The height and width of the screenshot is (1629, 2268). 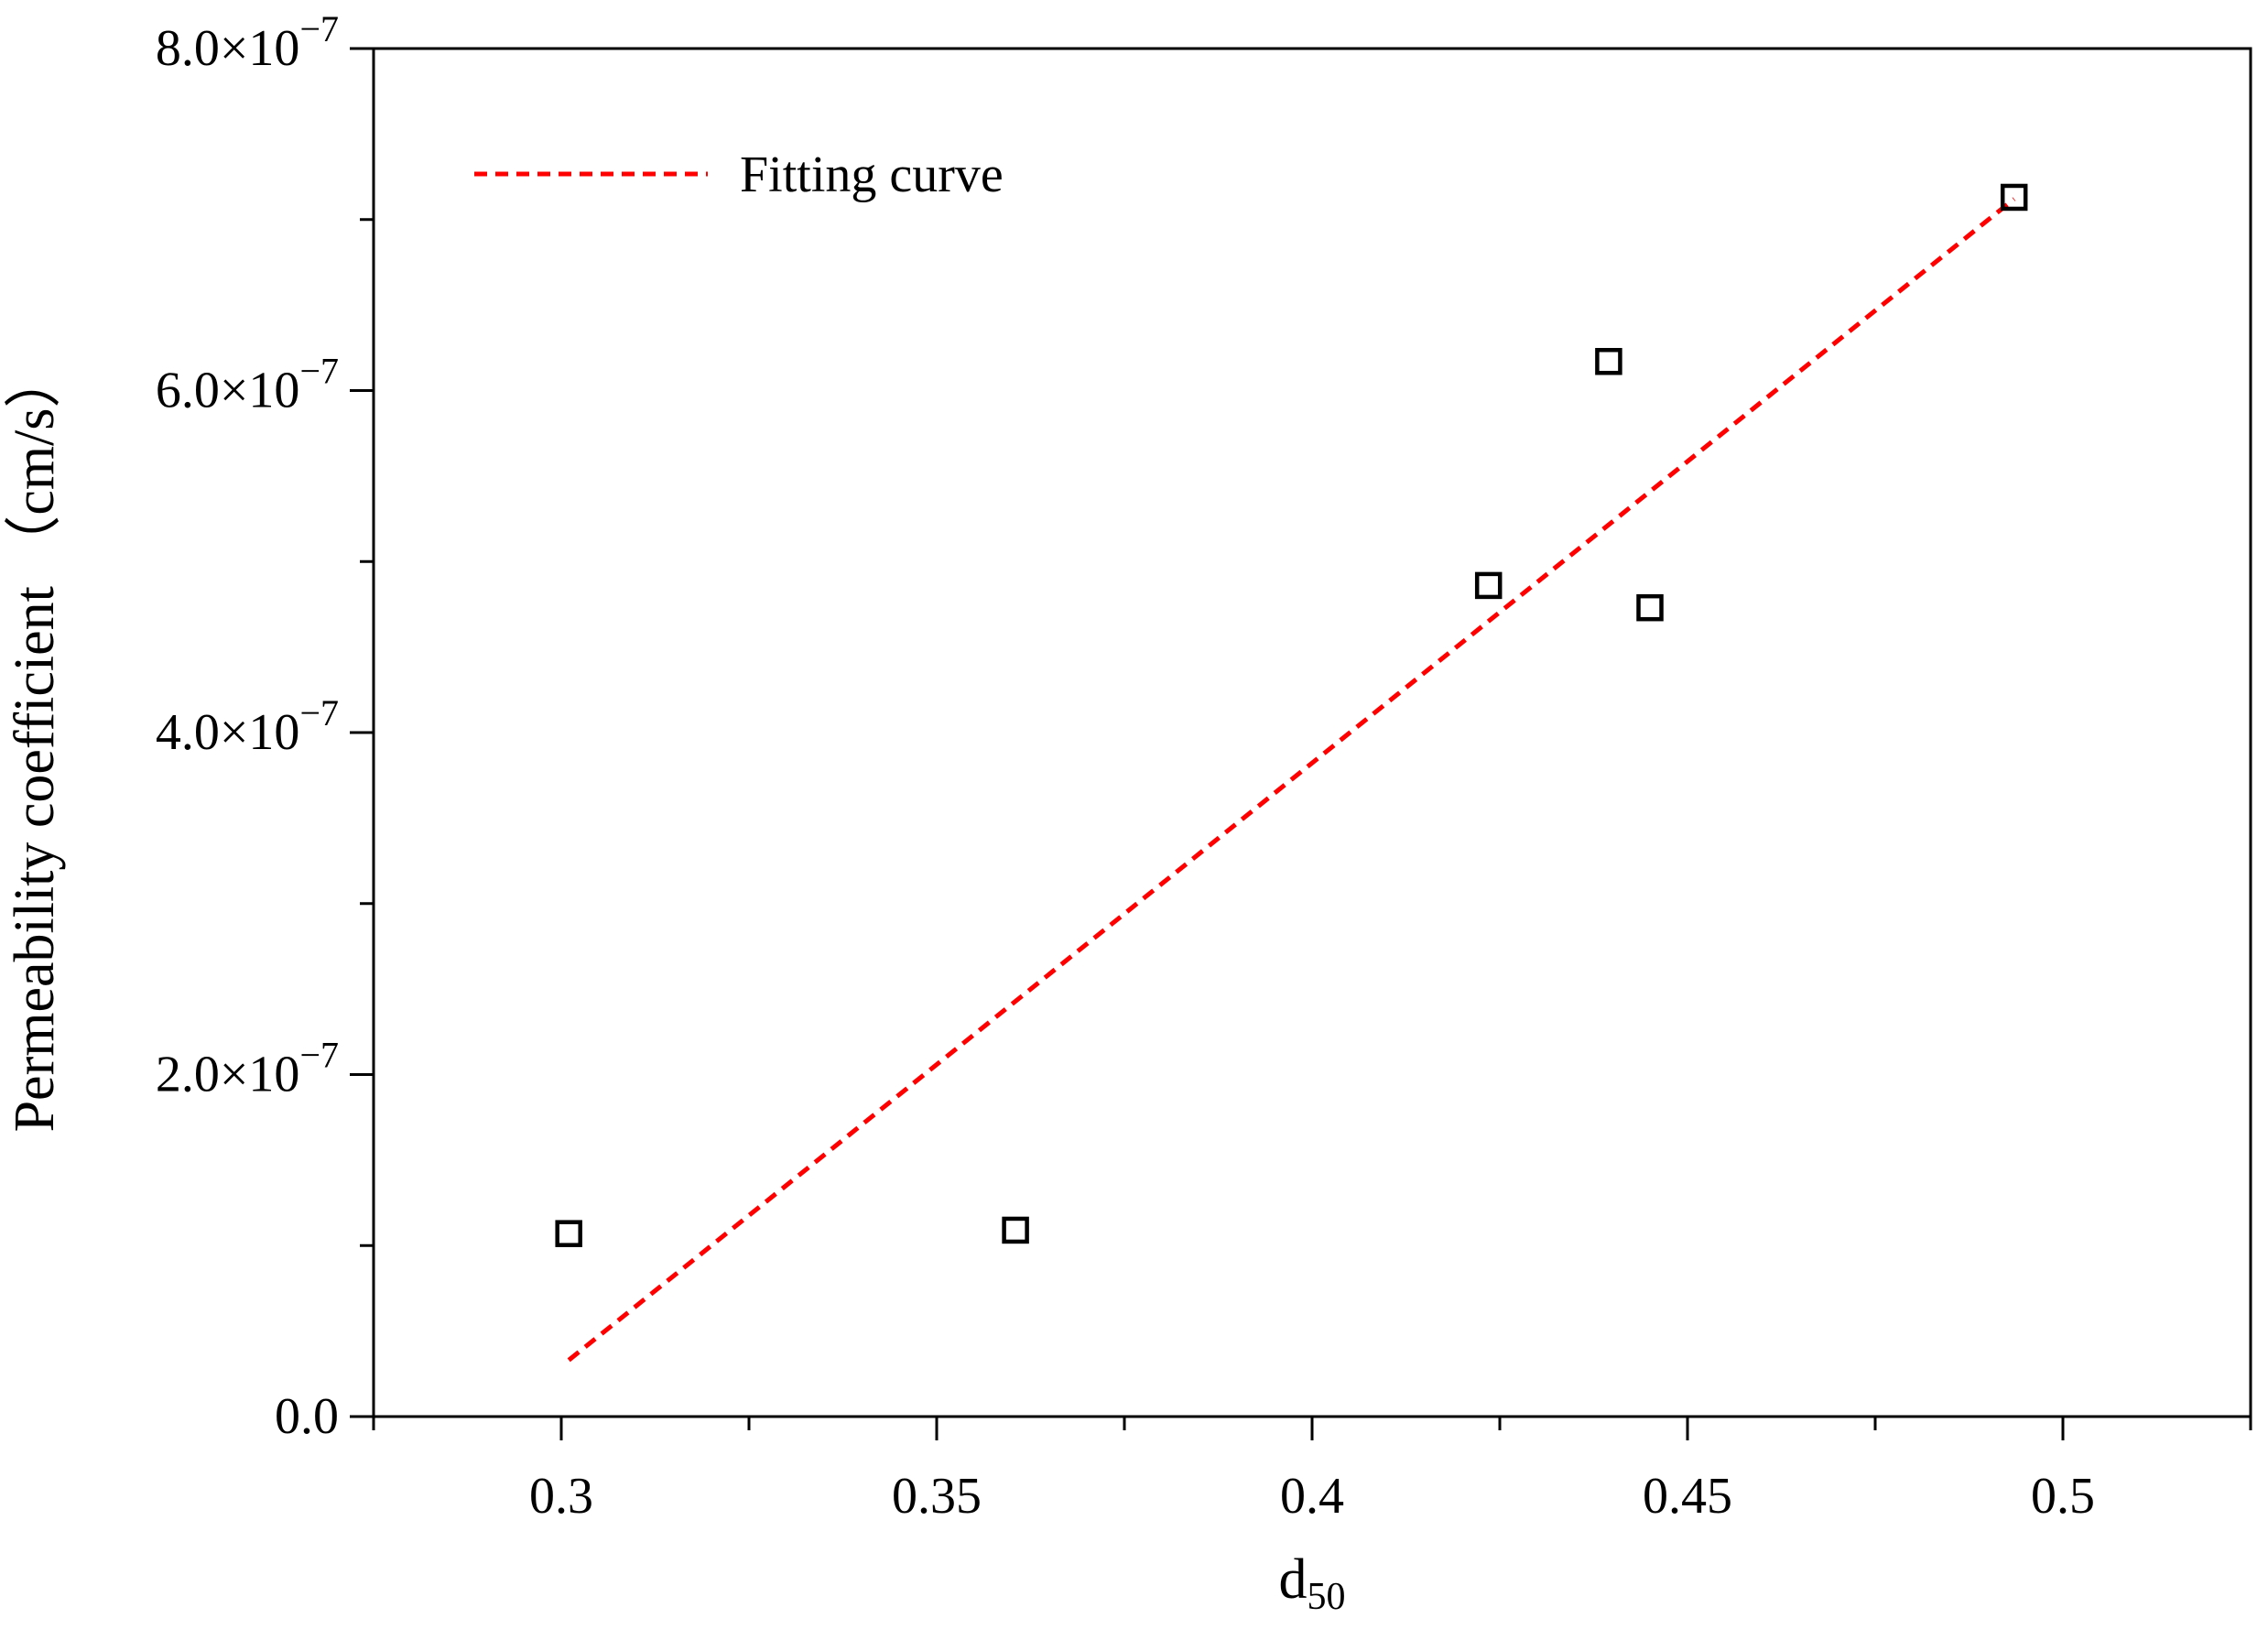 I want to click on y-tick-label: 2.0×10⁻⁷, so click(x=248, y=1069).